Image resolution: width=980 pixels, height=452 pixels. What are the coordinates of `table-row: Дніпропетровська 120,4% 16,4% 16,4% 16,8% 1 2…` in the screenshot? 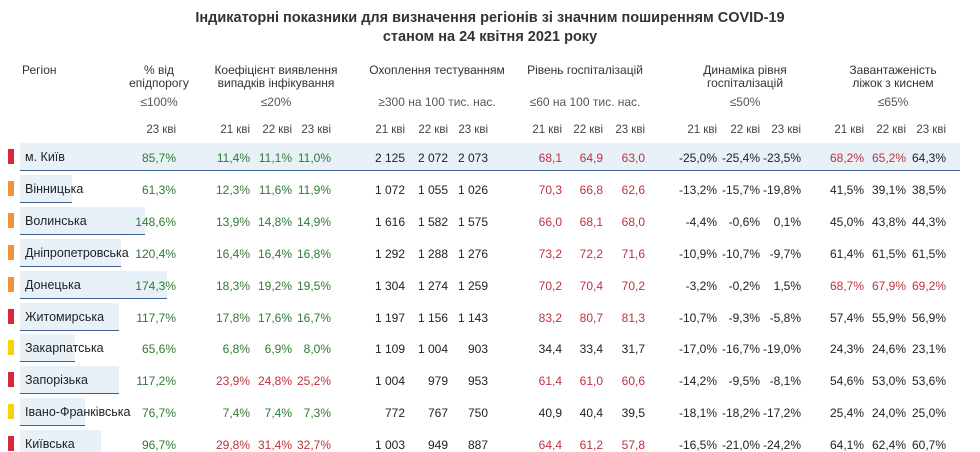 It's located at (490, 254).